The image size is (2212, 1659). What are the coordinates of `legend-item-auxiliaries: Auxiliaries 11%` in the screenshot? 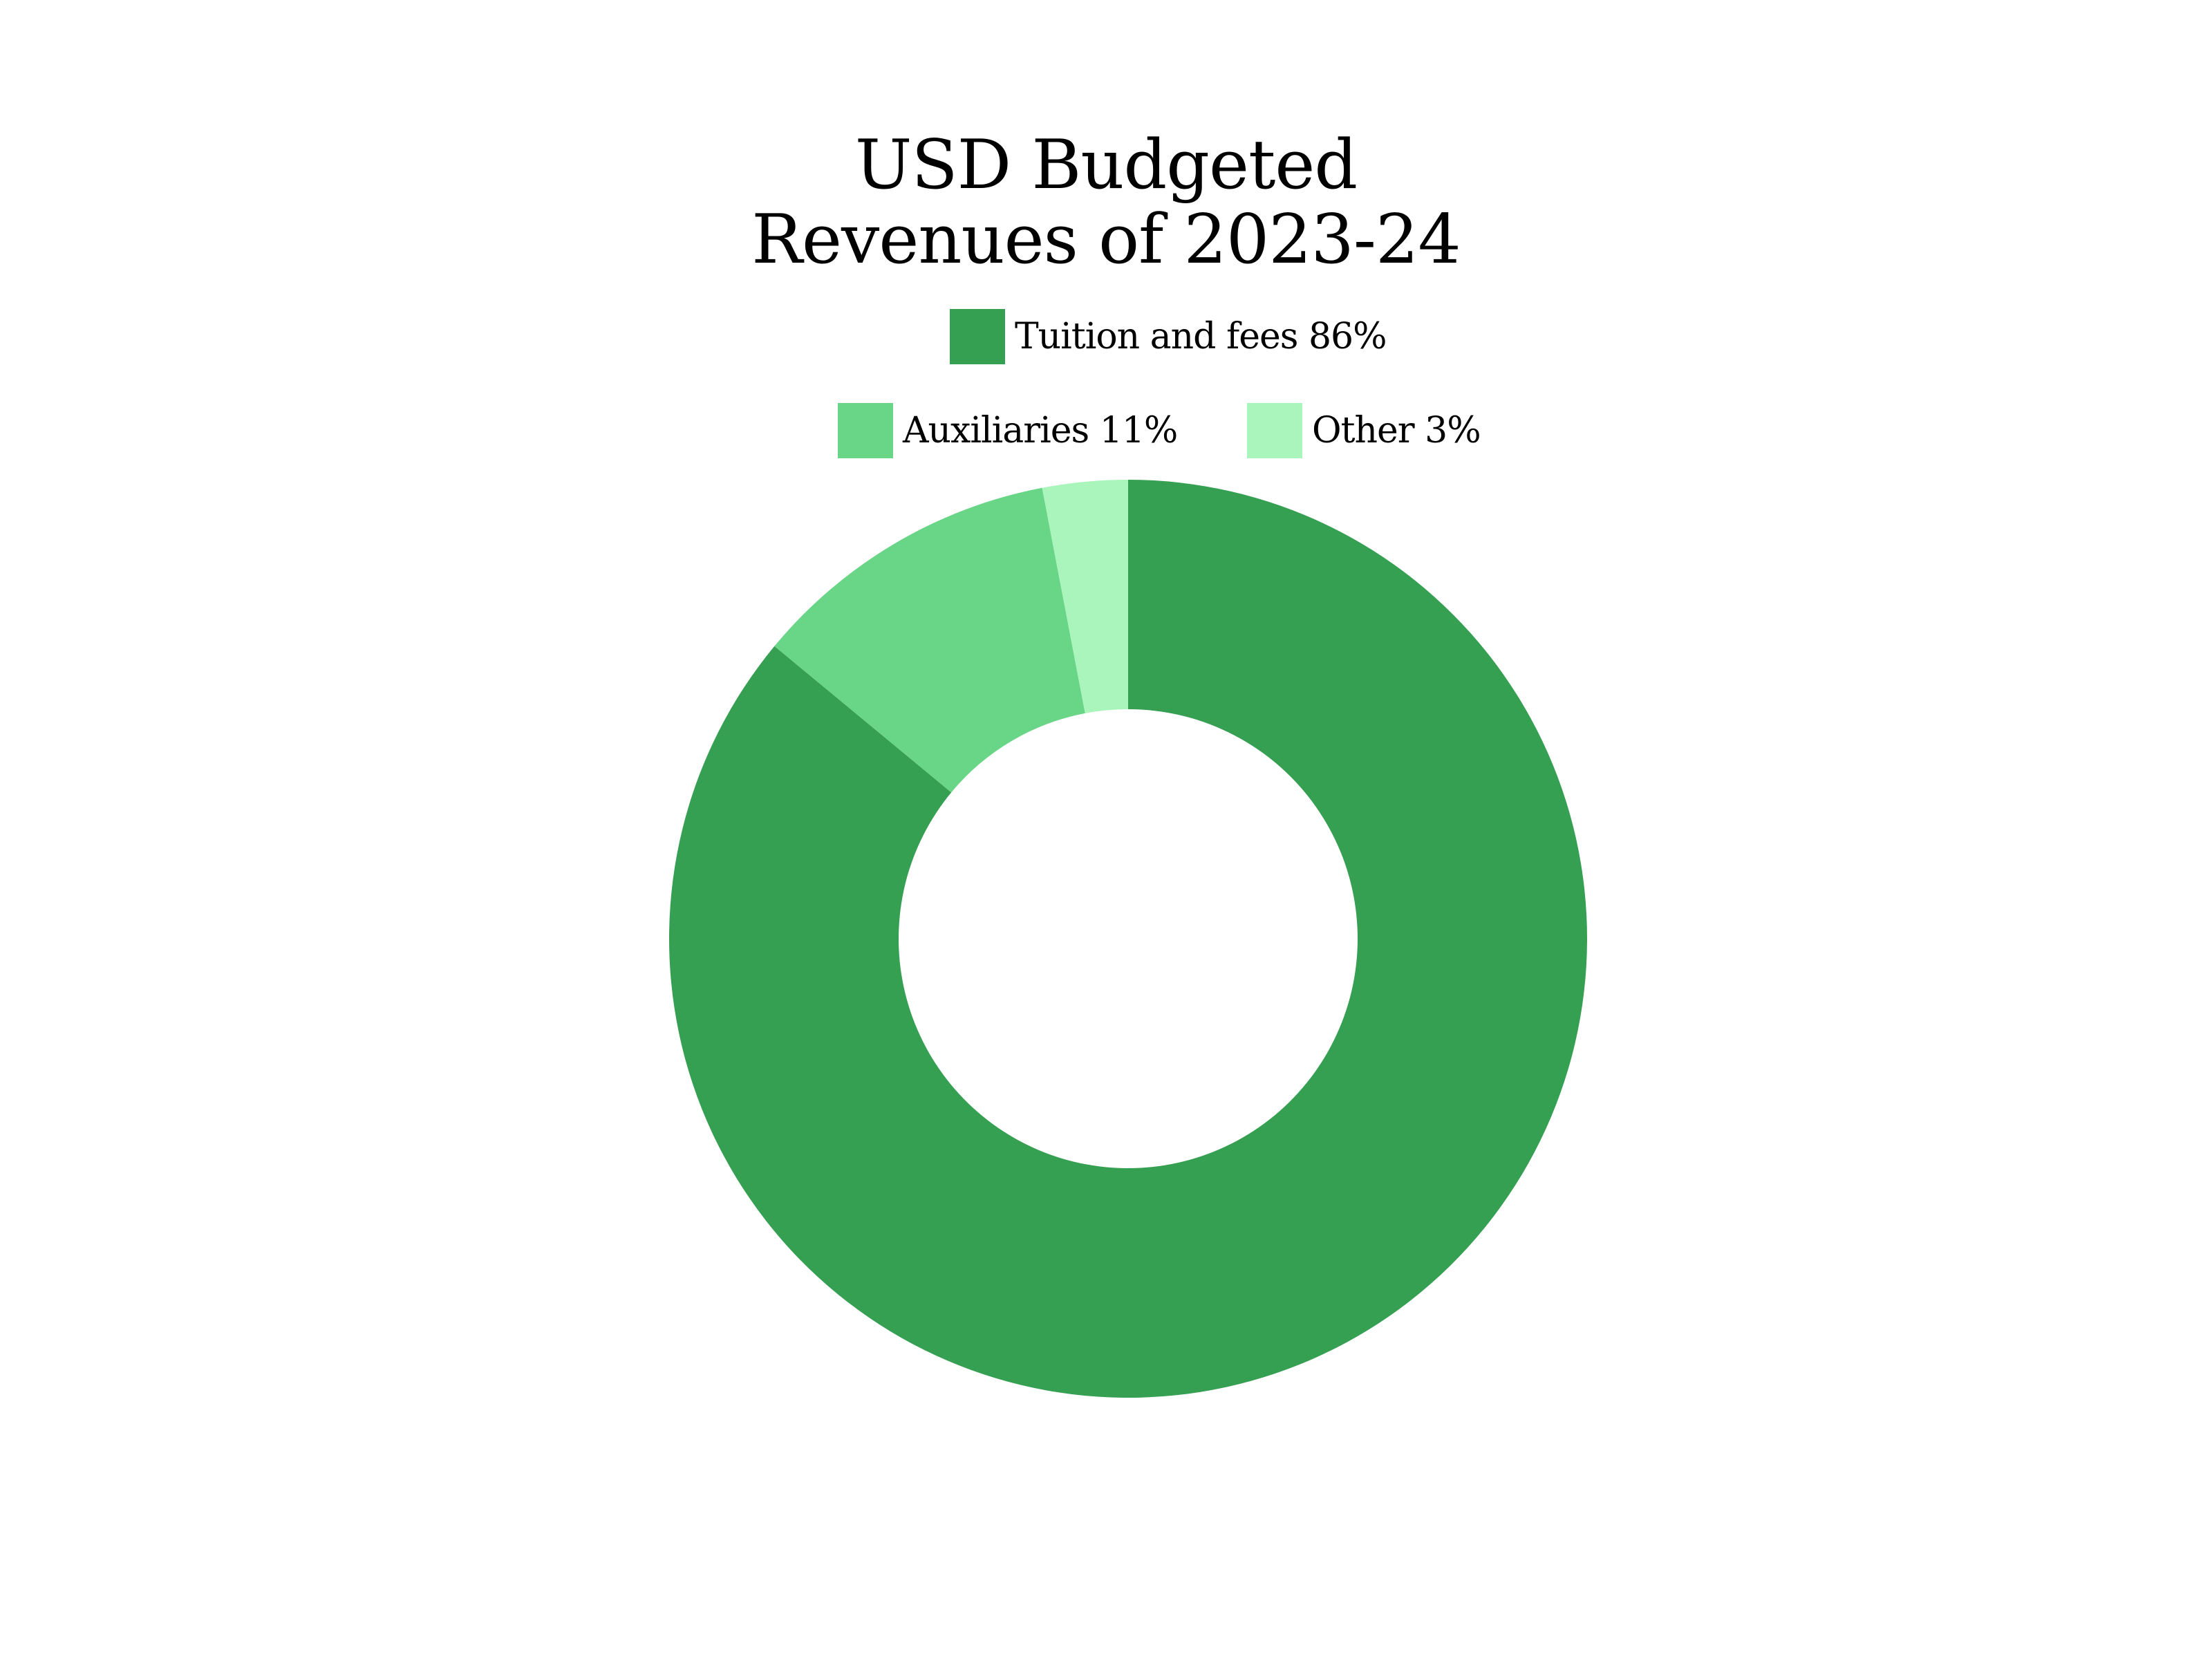 It's located at (1008, 431).